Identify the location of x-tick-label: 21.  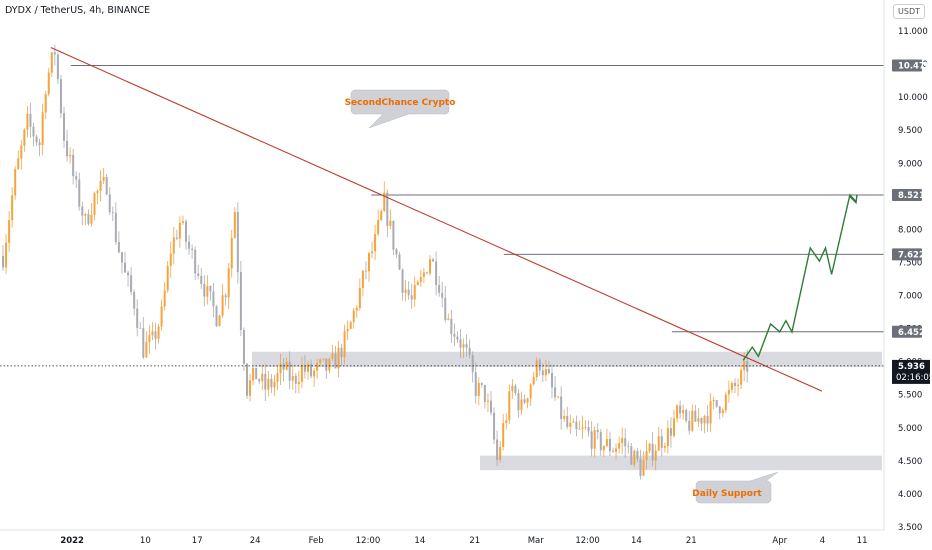
(474, 541).